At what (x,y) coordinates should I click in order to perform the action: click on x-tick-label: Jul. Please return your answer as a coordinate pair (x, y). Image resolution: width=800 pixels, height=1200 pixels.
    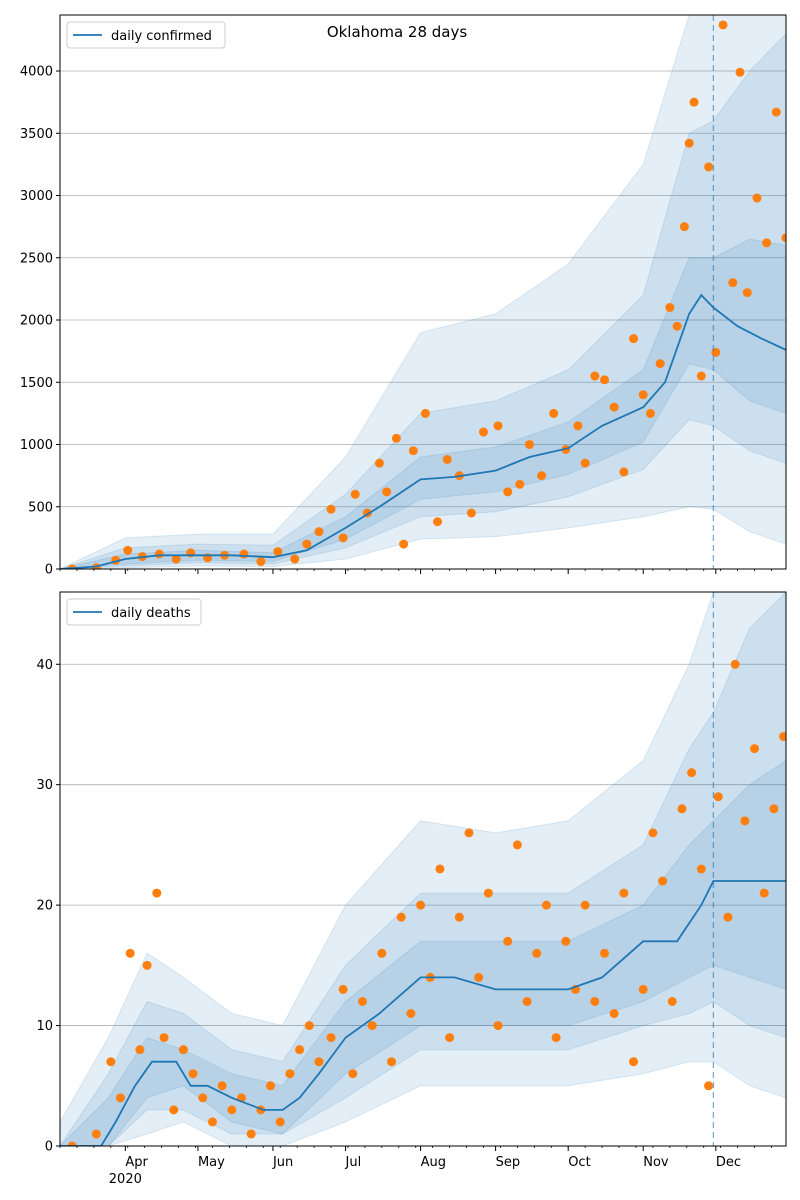
    Looking at the image, I should click on (353, 1162).